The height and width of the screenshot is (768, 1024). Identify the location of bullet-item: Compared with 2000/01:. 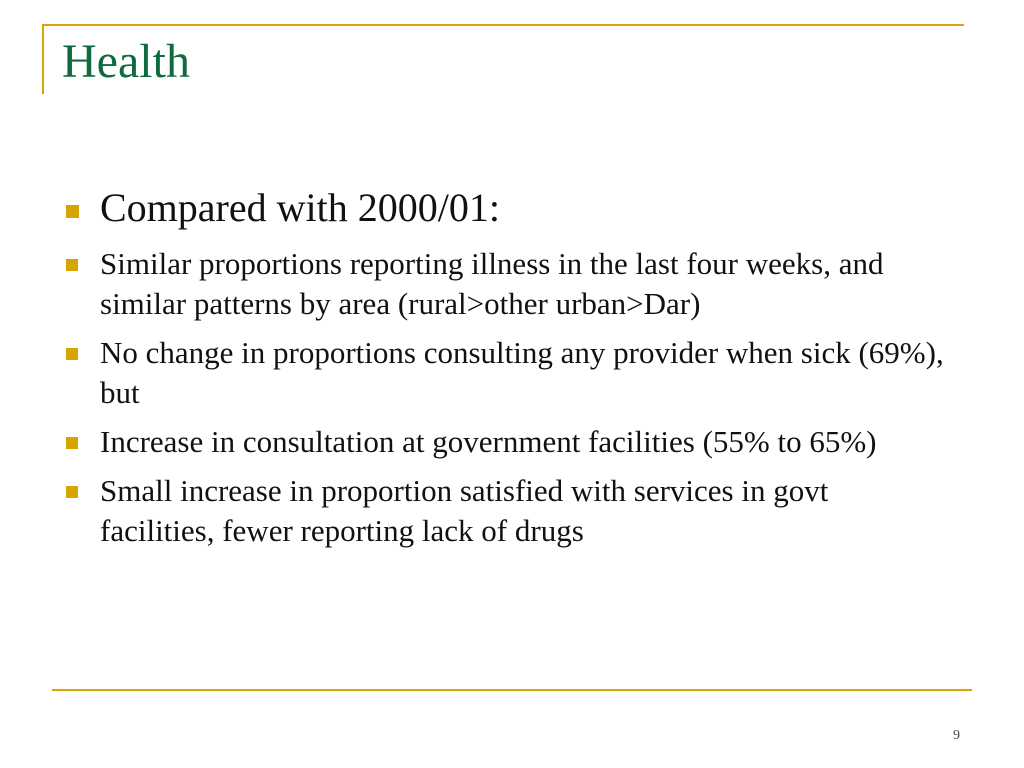
(504, 208).